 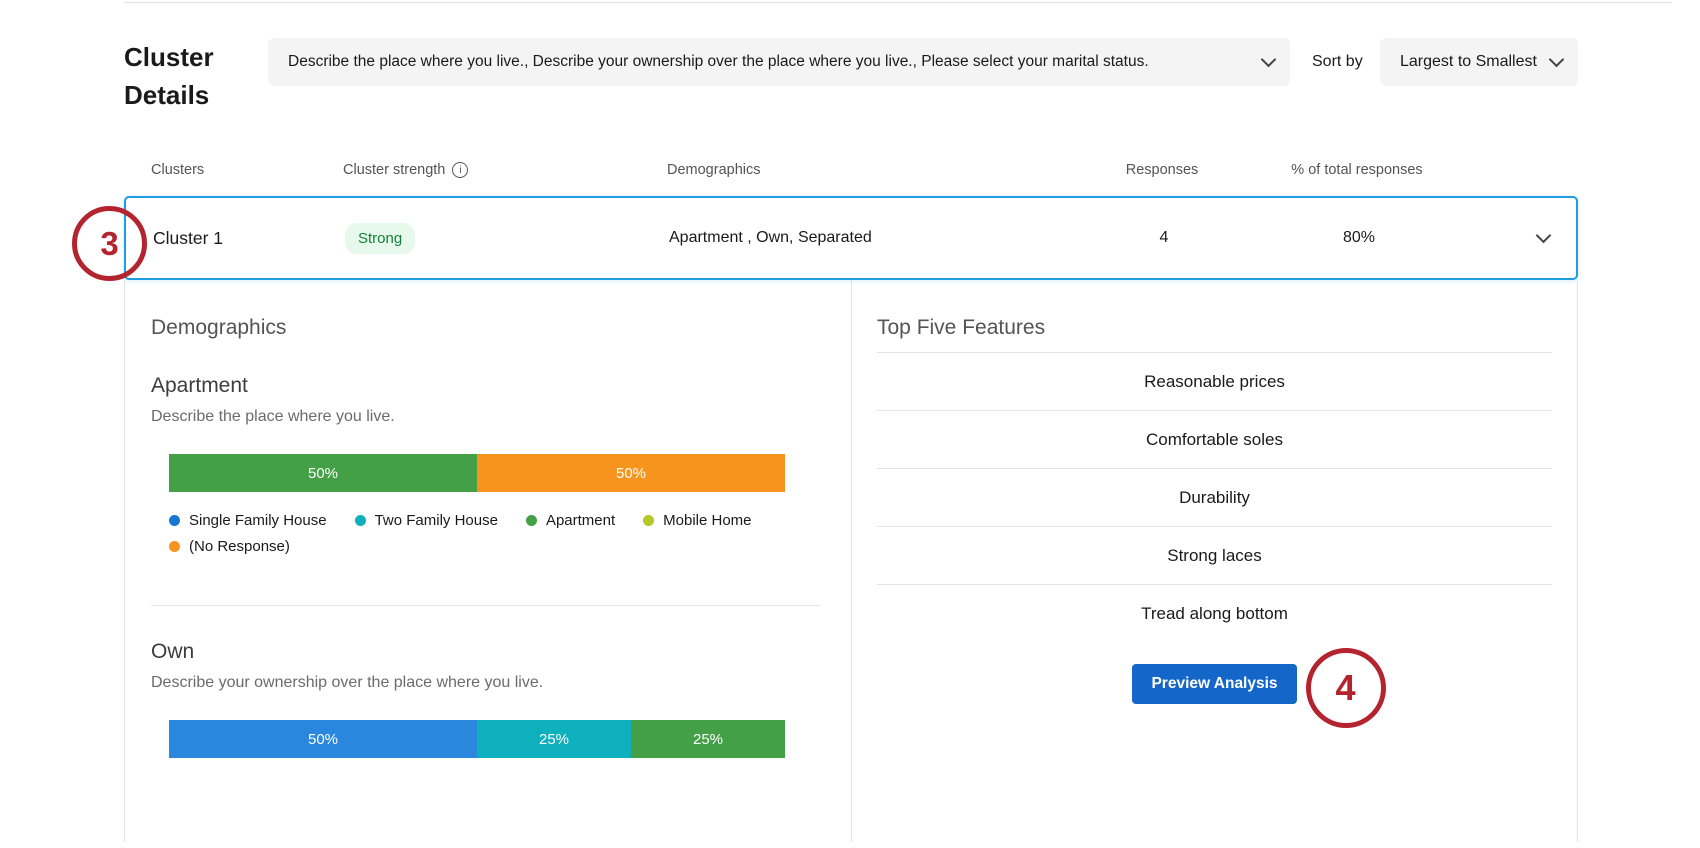 I want to click on column-pct-total-responses: % of total responses, so click(x=1357, y=170).